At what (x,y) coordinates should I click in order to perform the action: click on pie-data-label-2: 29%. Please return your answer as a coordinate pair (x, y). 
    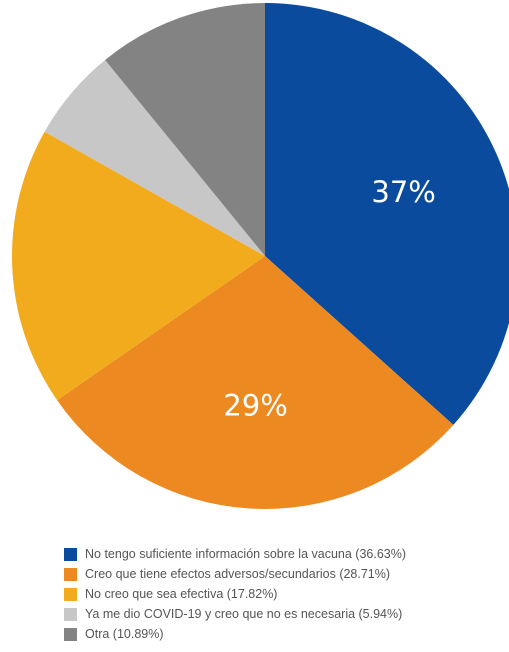
    Looking at the image, I should click on (255, 406).